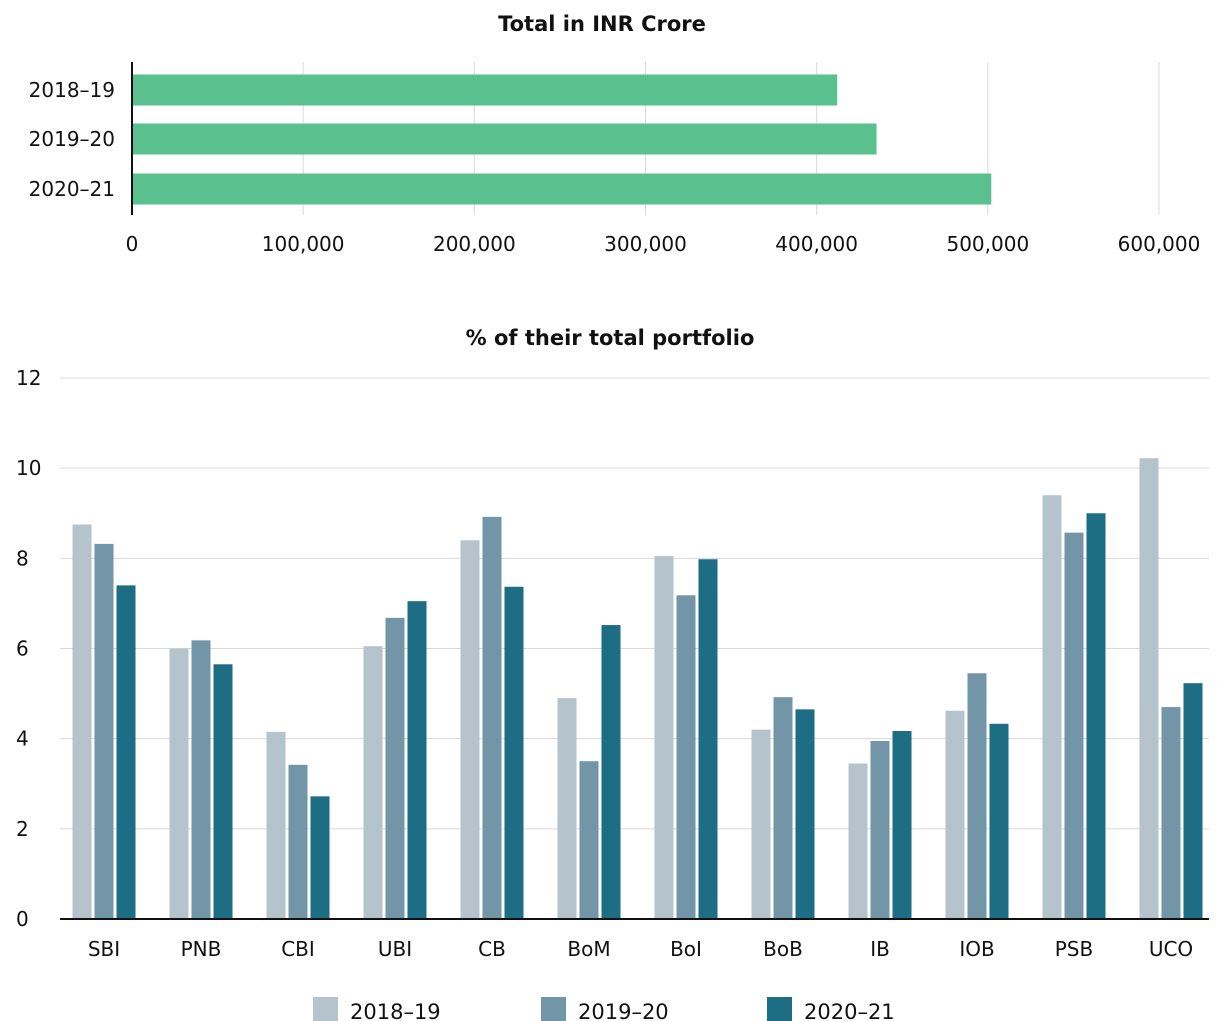 This screenshot has height=1021, width=1217. What do you see at coordinates (562, 189) in the screenshot?
I see `bar-2020–21` at bounding box center [562, 189].